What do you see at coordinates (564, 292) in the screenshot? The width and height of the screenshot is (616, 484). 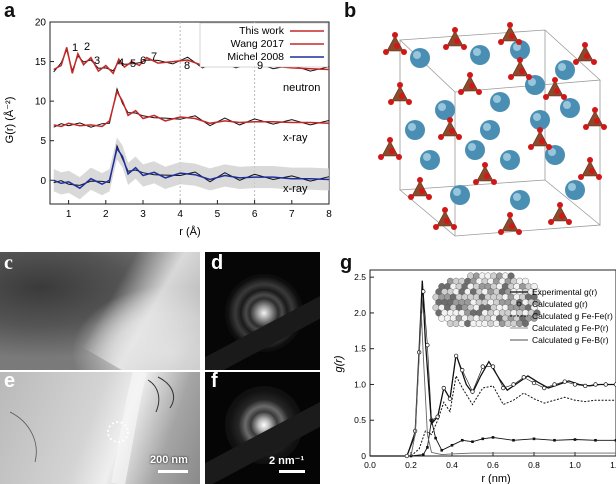 I see `legend-item: Experimental g(r)` at bounding box center [564, 292].